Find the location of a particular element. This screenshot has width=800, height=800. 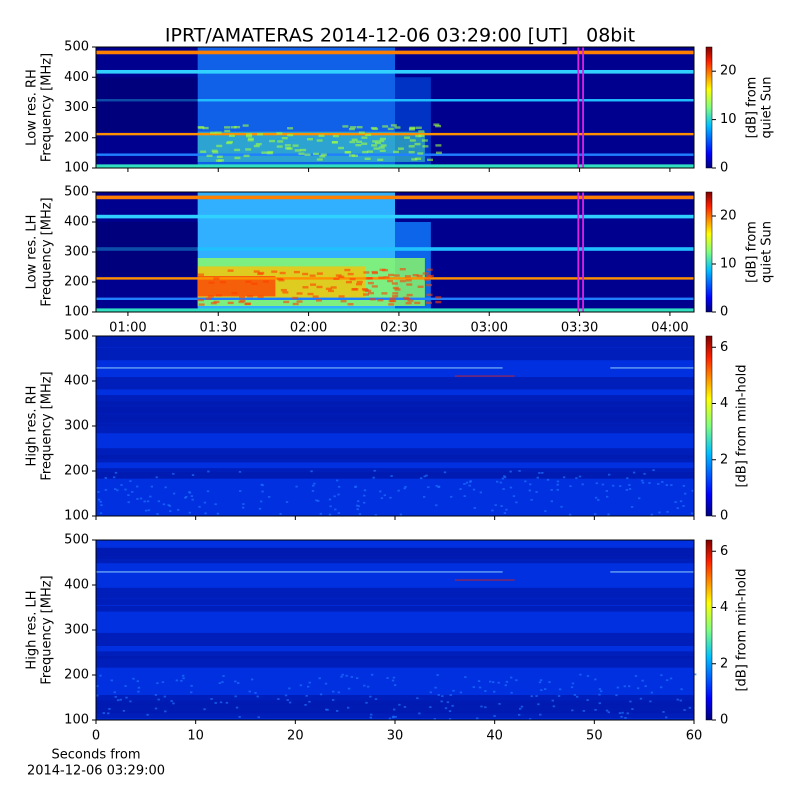

y-tick-label: 100 is located at coordinates (76, 168).